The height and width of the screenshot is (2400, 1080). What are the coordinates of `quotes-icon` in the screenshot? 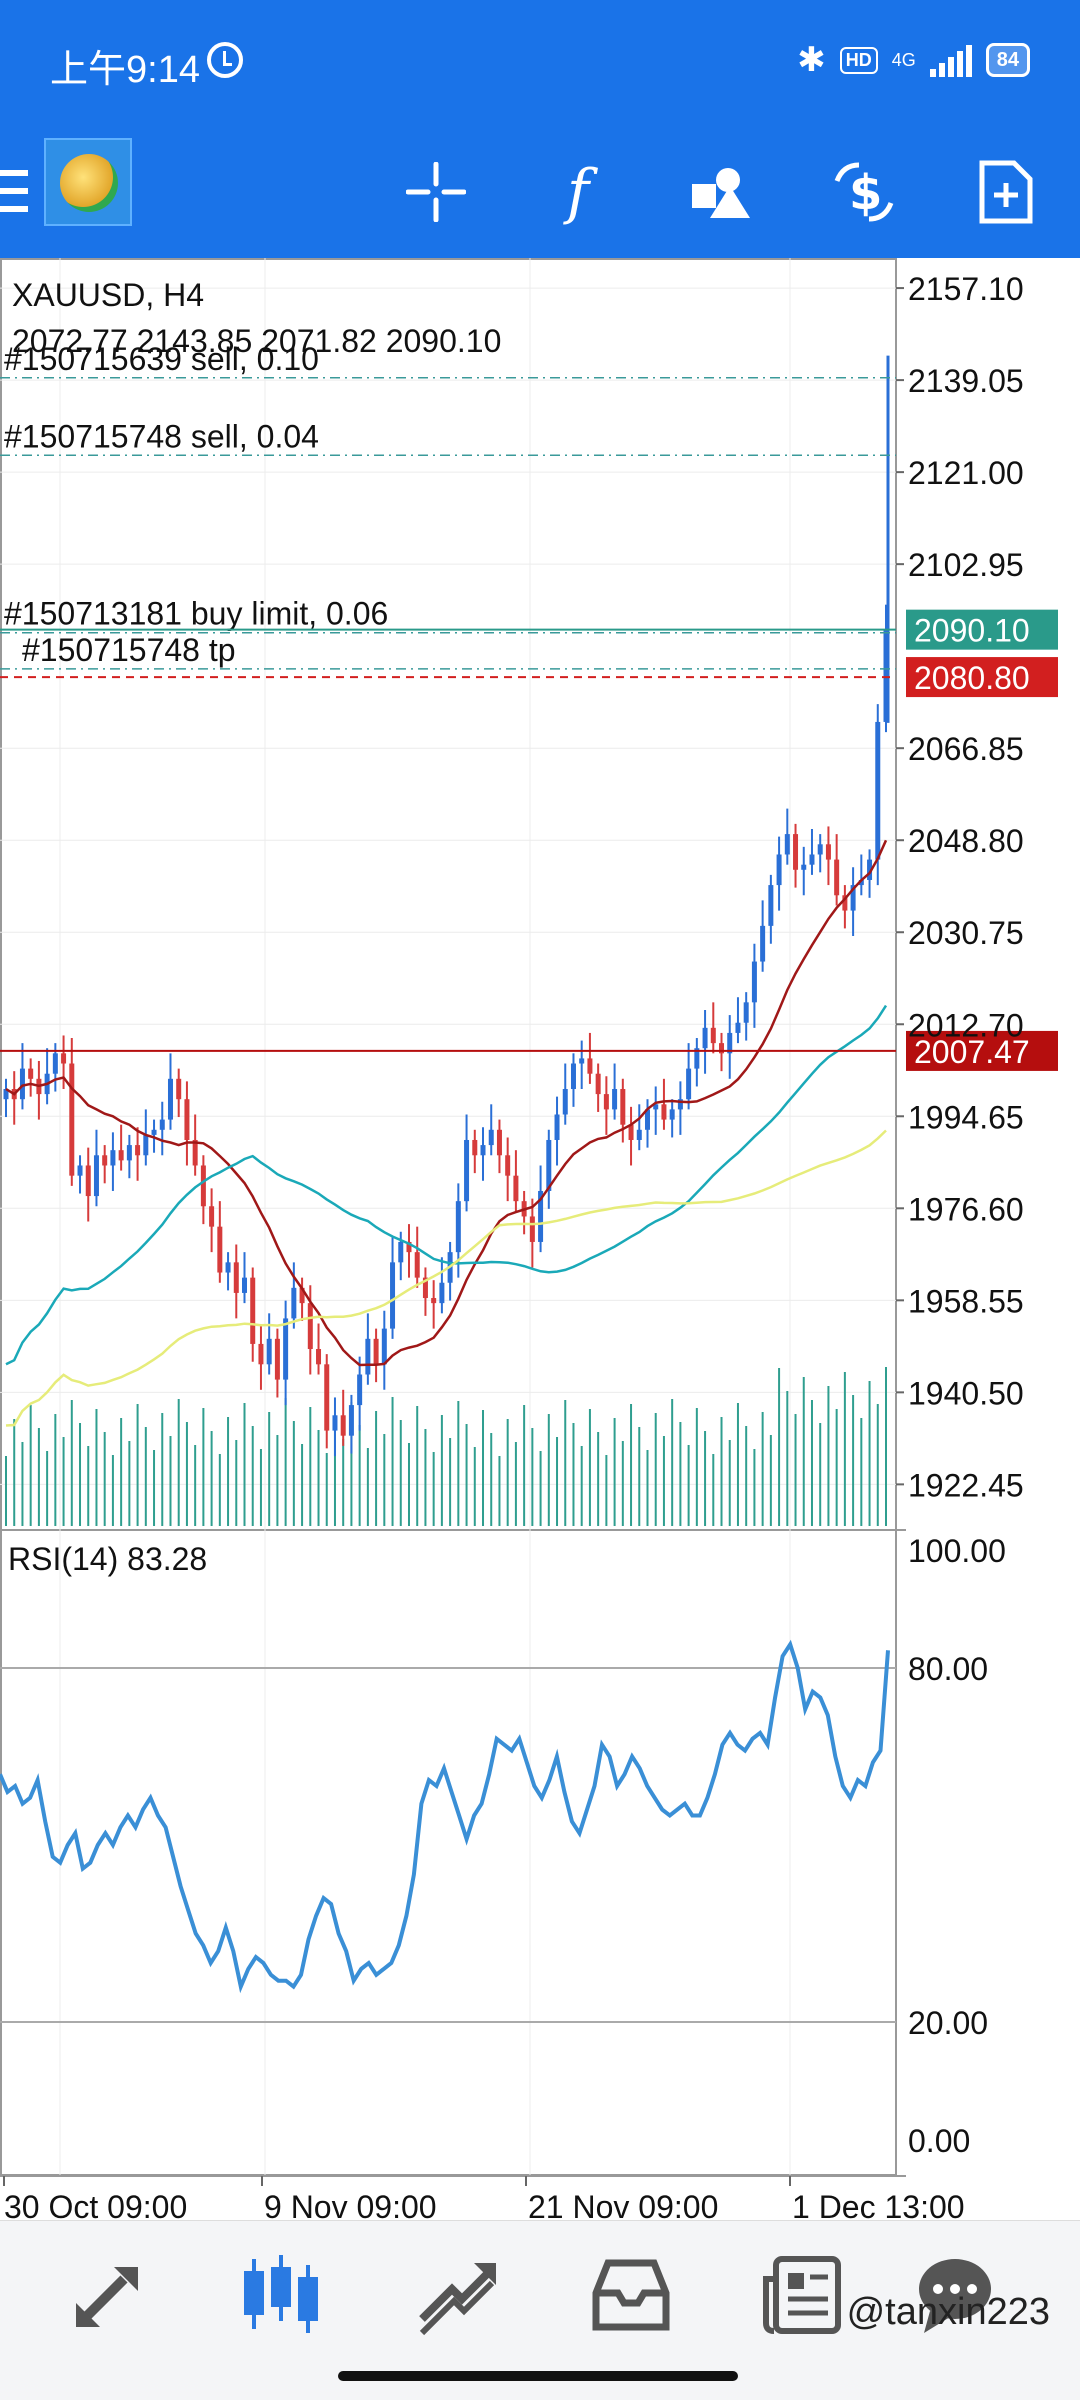 It's located at (109, 2294).